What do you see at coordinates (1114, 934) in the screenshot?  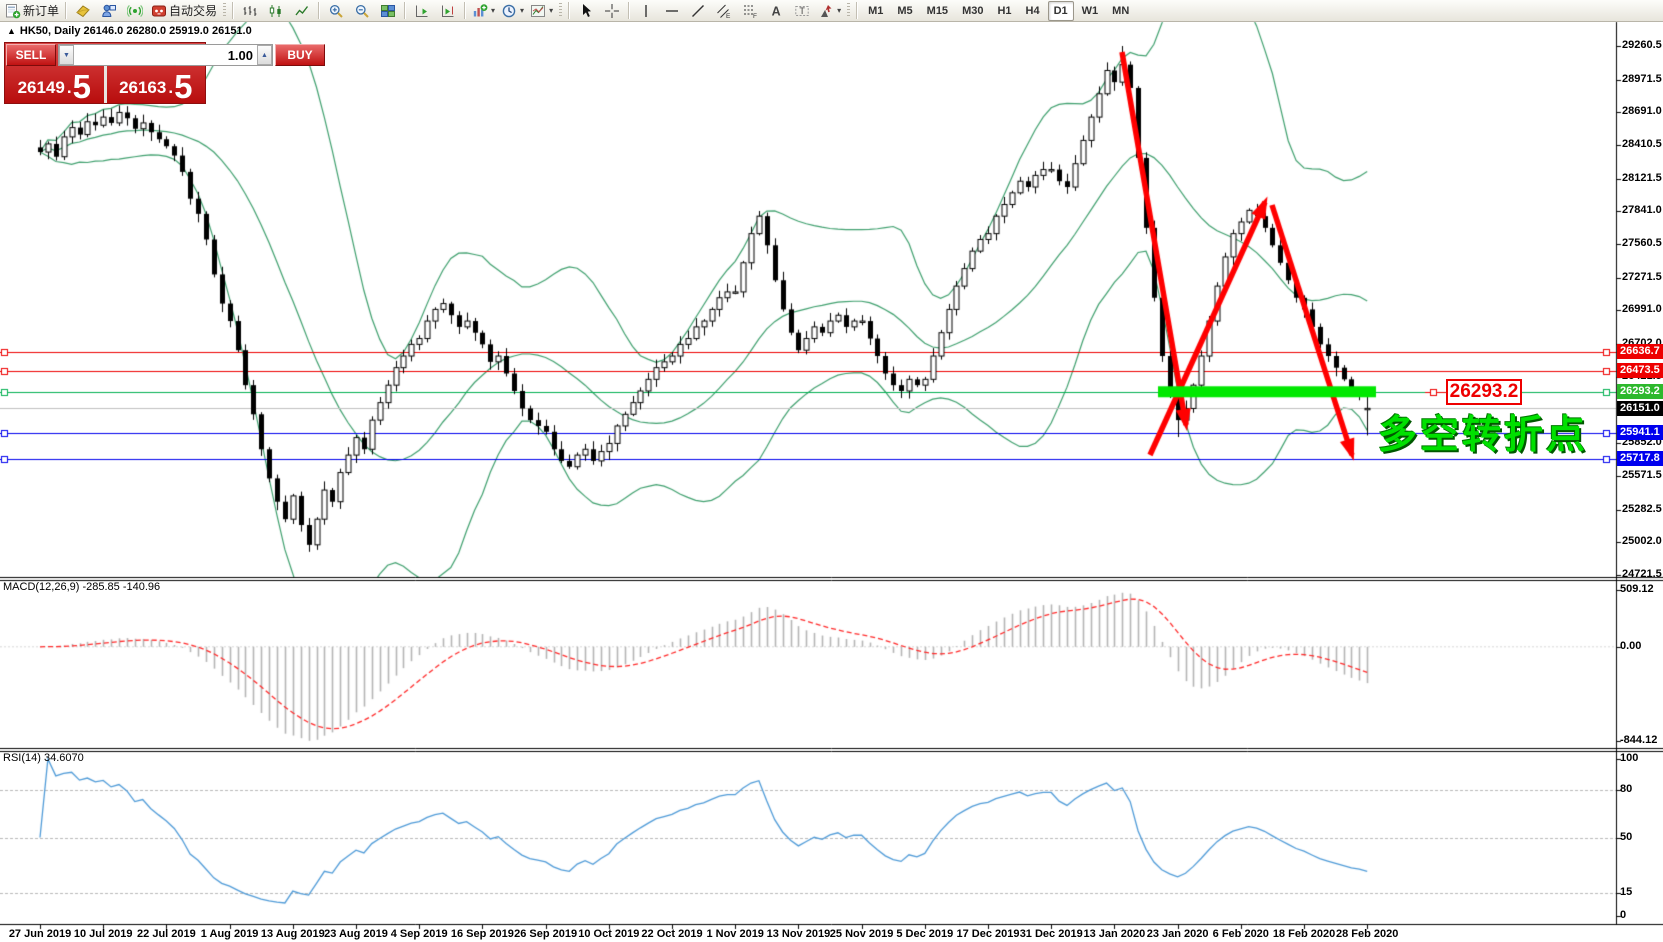 I see `date-label: 13 Jan 2020` at bounding box center [1114, 934].